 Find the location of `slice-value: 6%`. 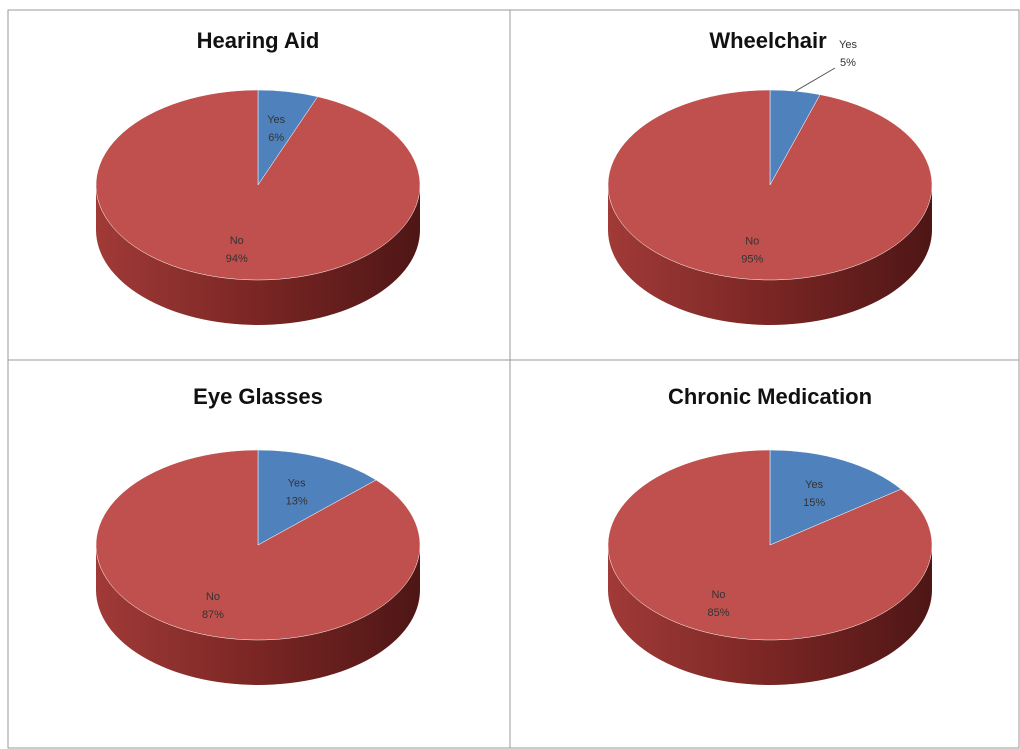

slice-value: 6% is located at coordinates (276, 138).